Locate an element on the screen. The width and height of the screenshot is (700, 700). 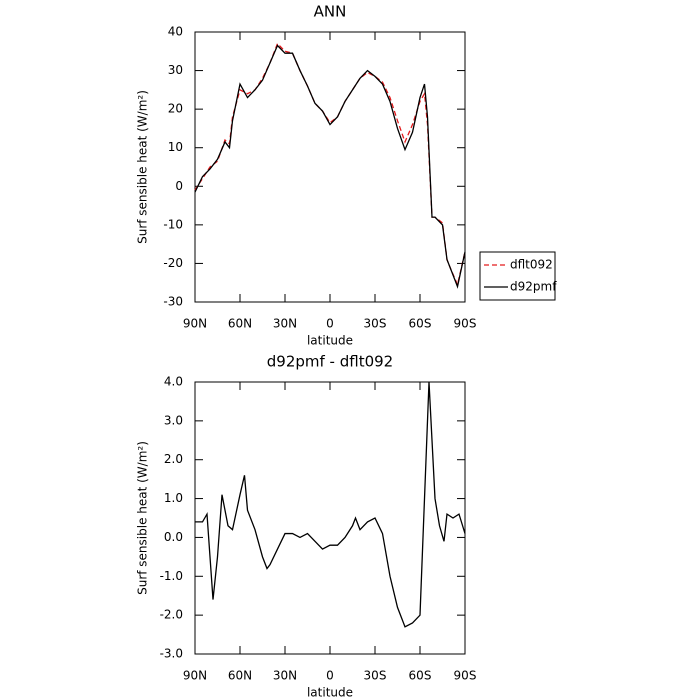
y-tick-label: -3.0 is located at coordinates (171, 654).